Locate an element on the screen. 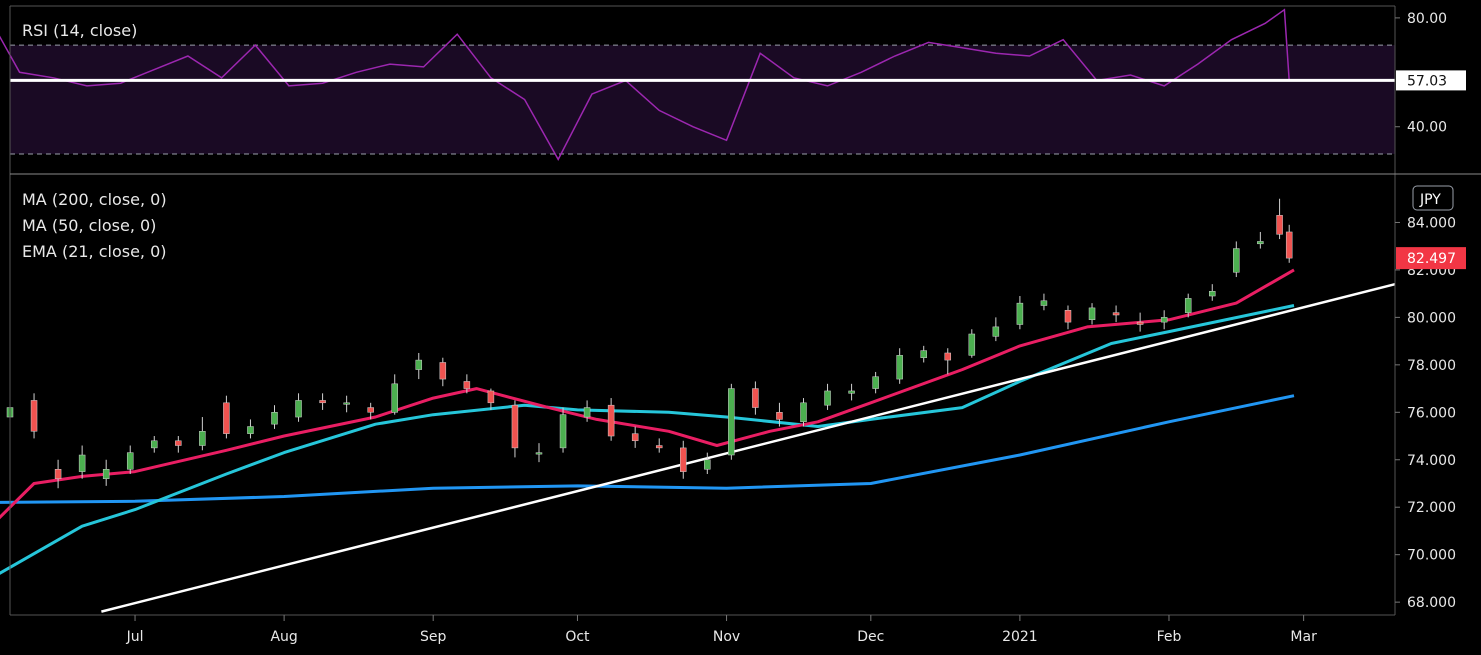  time-axis: Jul Aug Sep Oct Nov Dec 2021 Feb Mar is located at coordinates (721, 630).